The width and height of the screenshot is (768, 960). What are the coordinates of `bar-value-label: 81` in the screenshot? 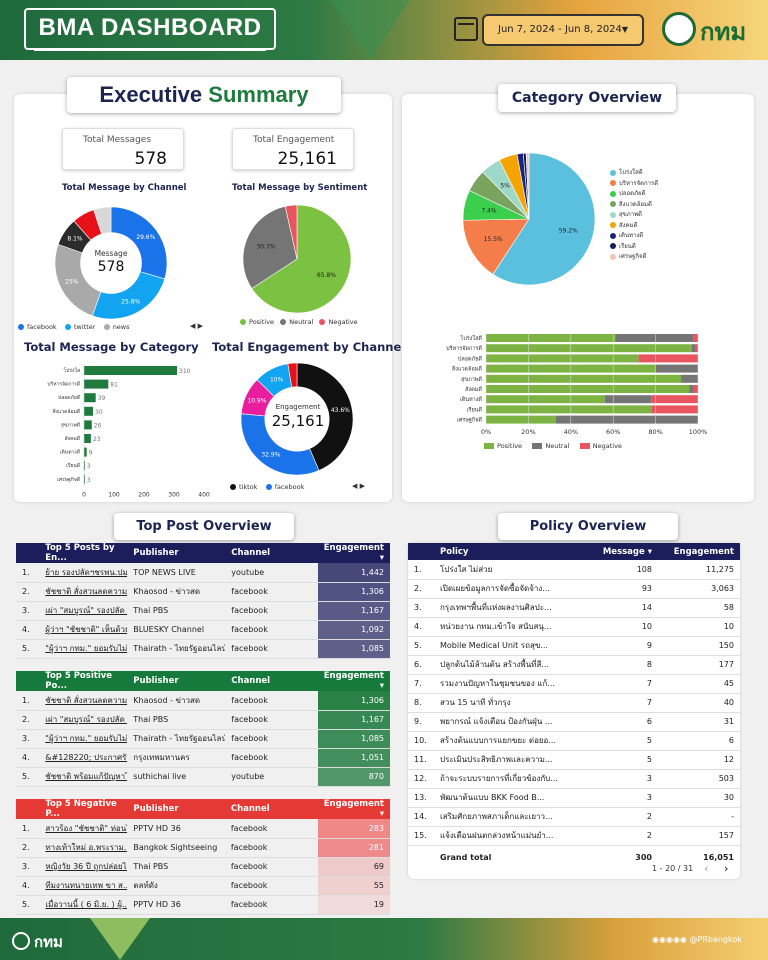 It's located at (114, 385).